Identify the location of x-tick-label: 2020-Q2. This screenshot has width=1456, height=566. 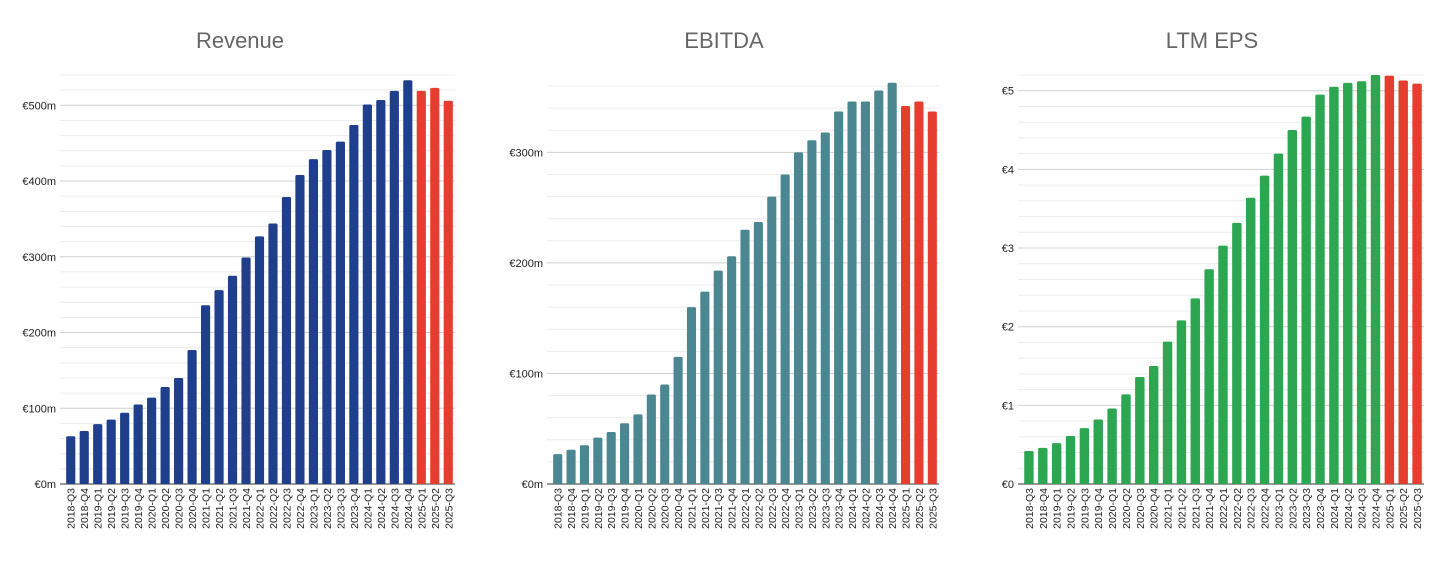
(166, 508).